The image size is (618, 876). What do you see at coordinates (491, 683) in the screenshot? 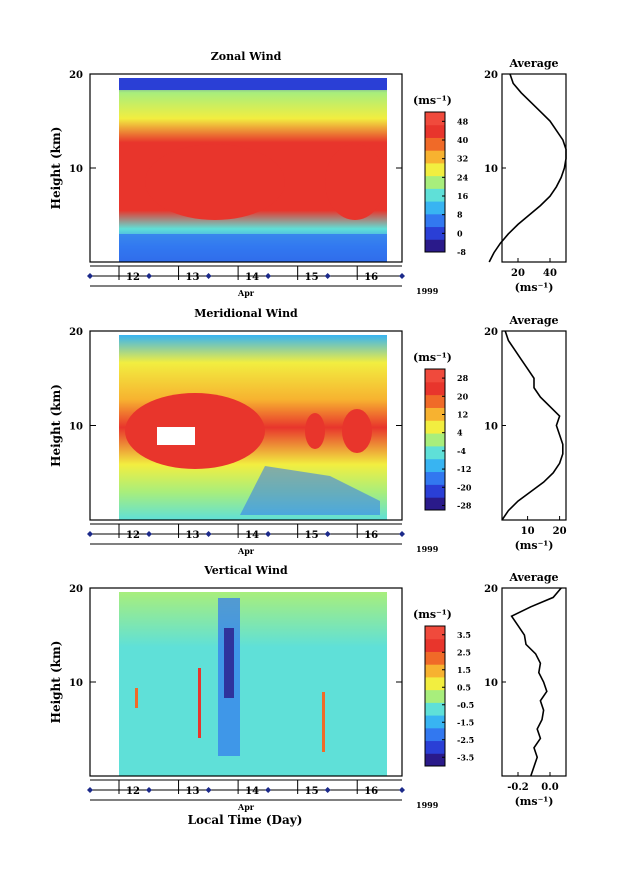
I see `avg-y-tick-label: 10` at bounding box center [491, 683].